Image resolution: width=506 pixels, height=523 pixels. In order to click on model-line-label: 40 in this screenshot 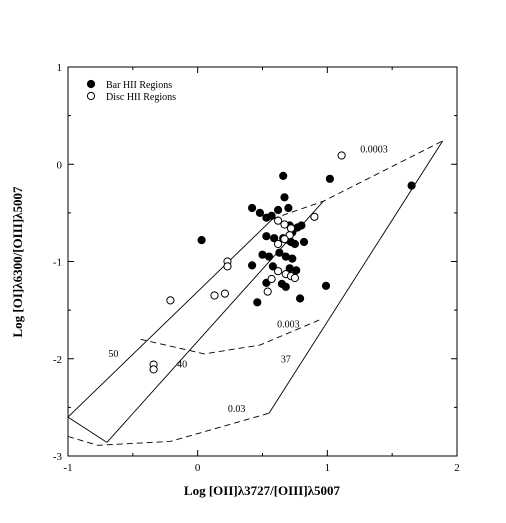, I will do `click(182, 365)`.